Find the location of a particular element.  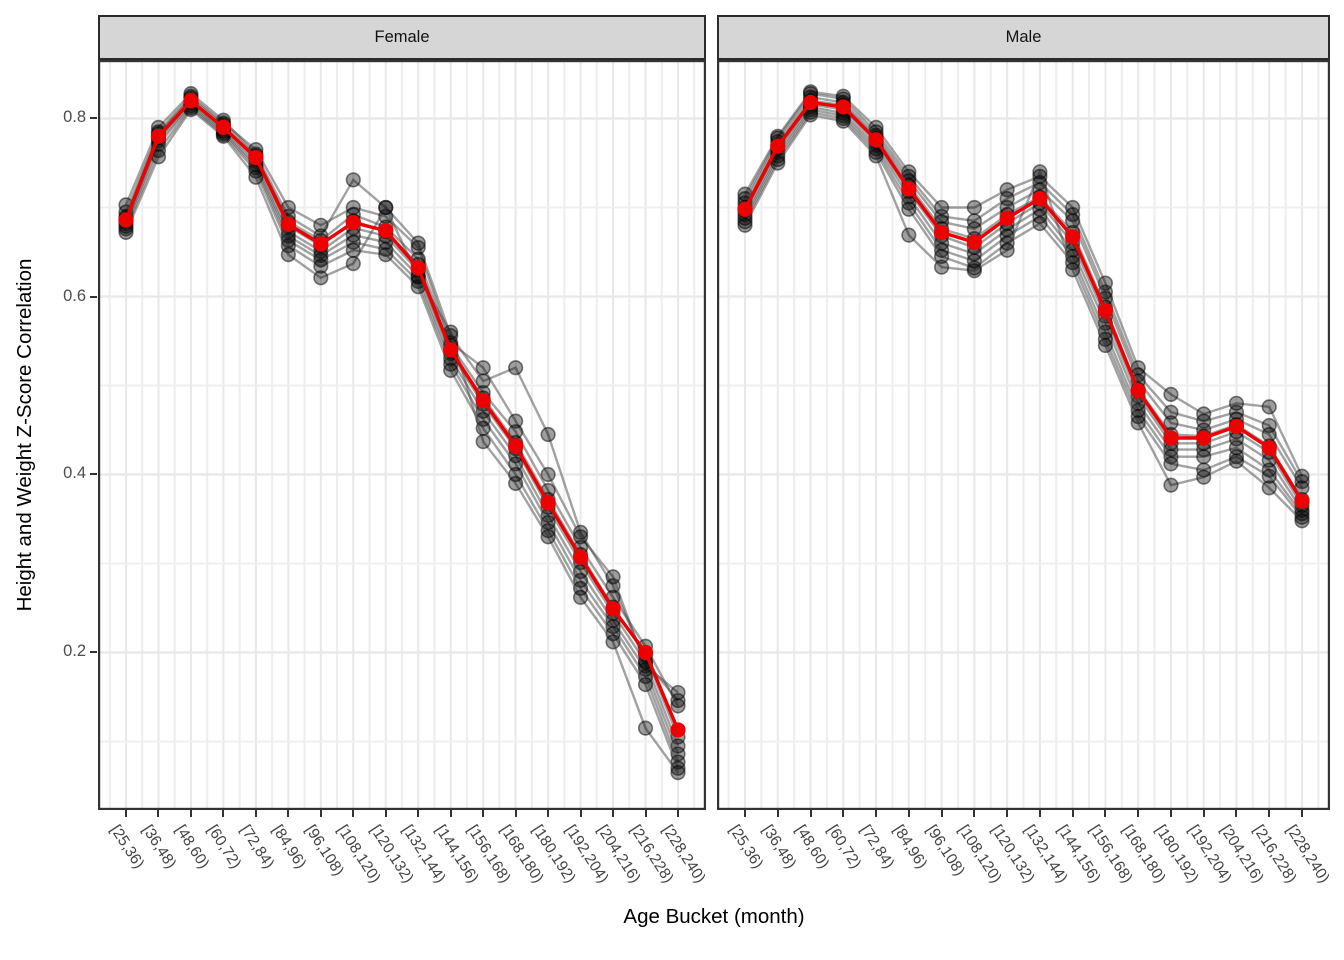

facet-strip-male: Male is located at coordinates (1023, 37).